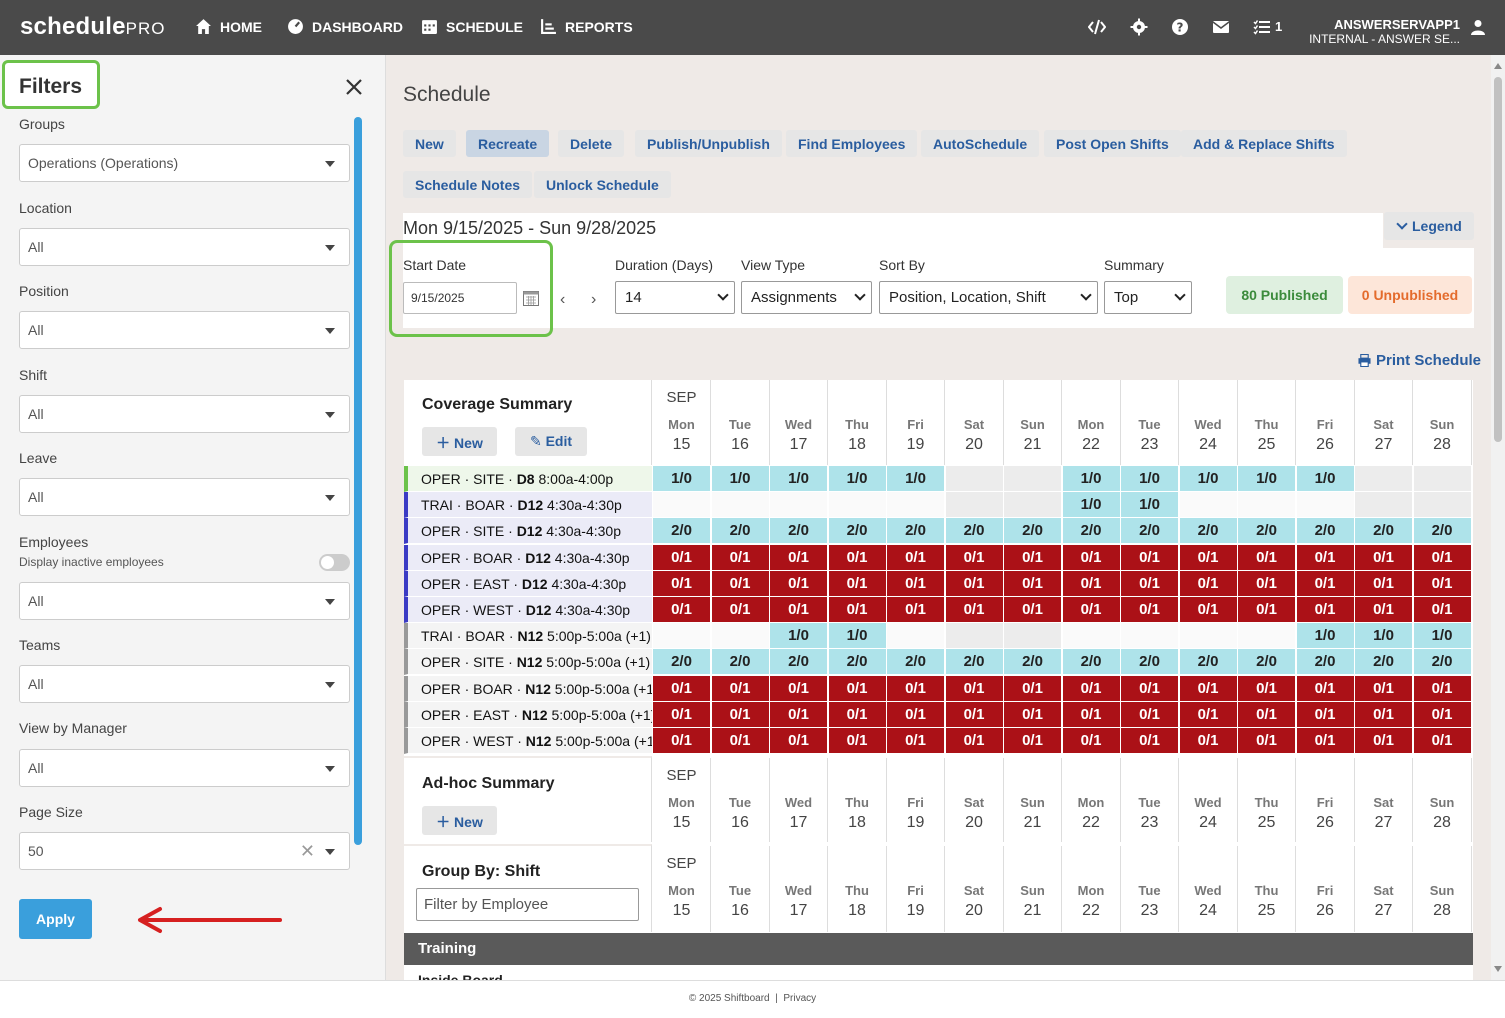  I want to click on print-schedule-link: Print Schedule, so click(1419, 360).